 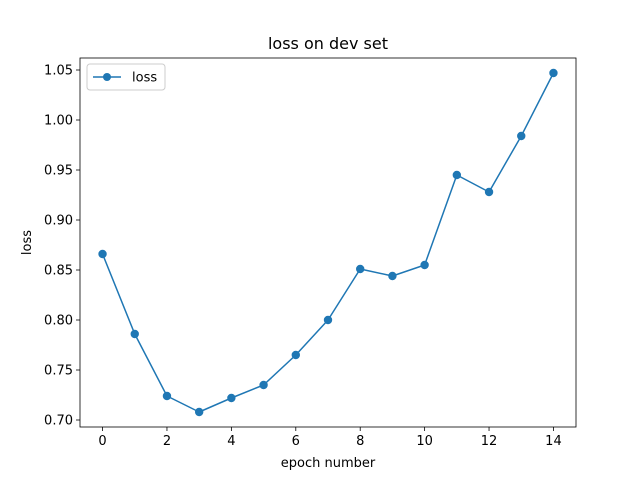 What do you see at coordinates (328, 43) in the screenshot?
I see `chart-title: loss on dev set` at bounding box center [328, 43].